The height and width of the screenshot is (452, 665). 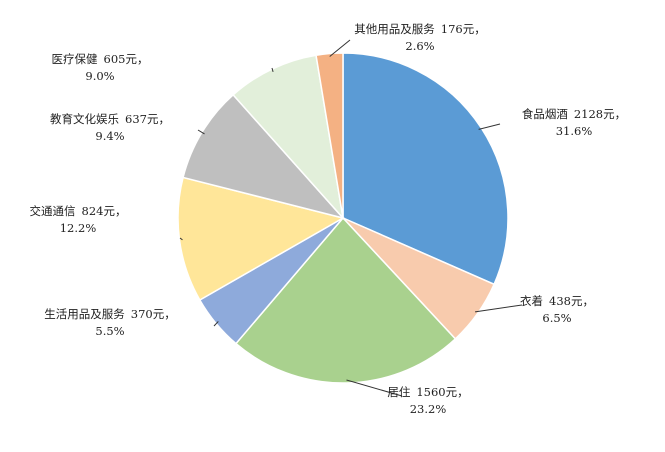 I want to click on slice-label: 生活用品及服务 370元，, so click(x=109, y=314).